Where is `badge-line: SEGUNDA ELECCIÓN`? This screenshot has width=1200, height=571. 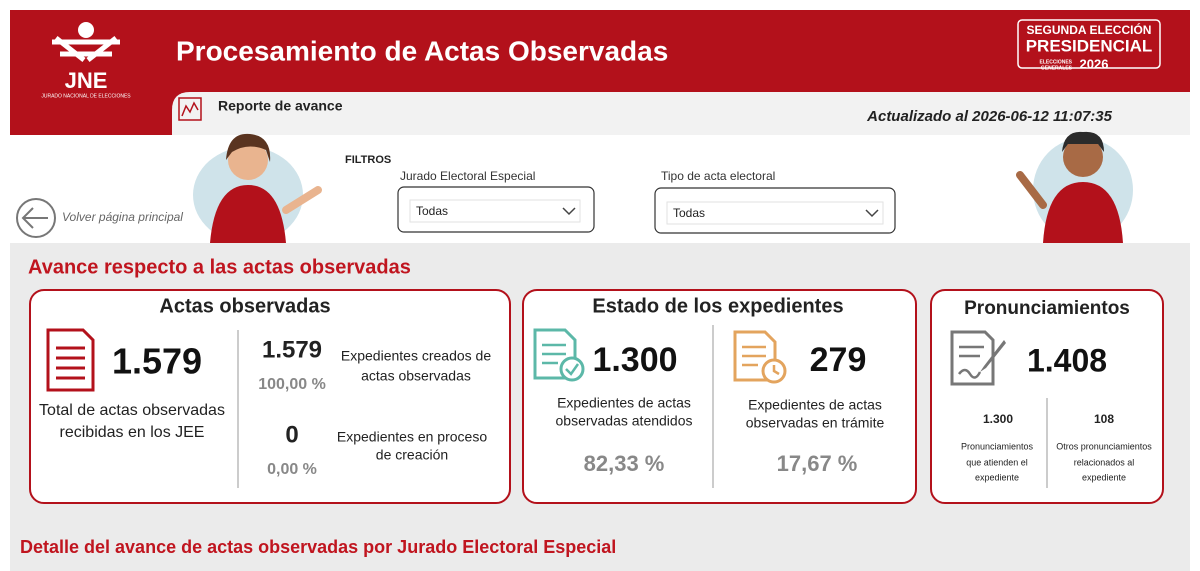
badge-line: SEGUNDA ELECCIÓN is located at coordinates (1089, 29).